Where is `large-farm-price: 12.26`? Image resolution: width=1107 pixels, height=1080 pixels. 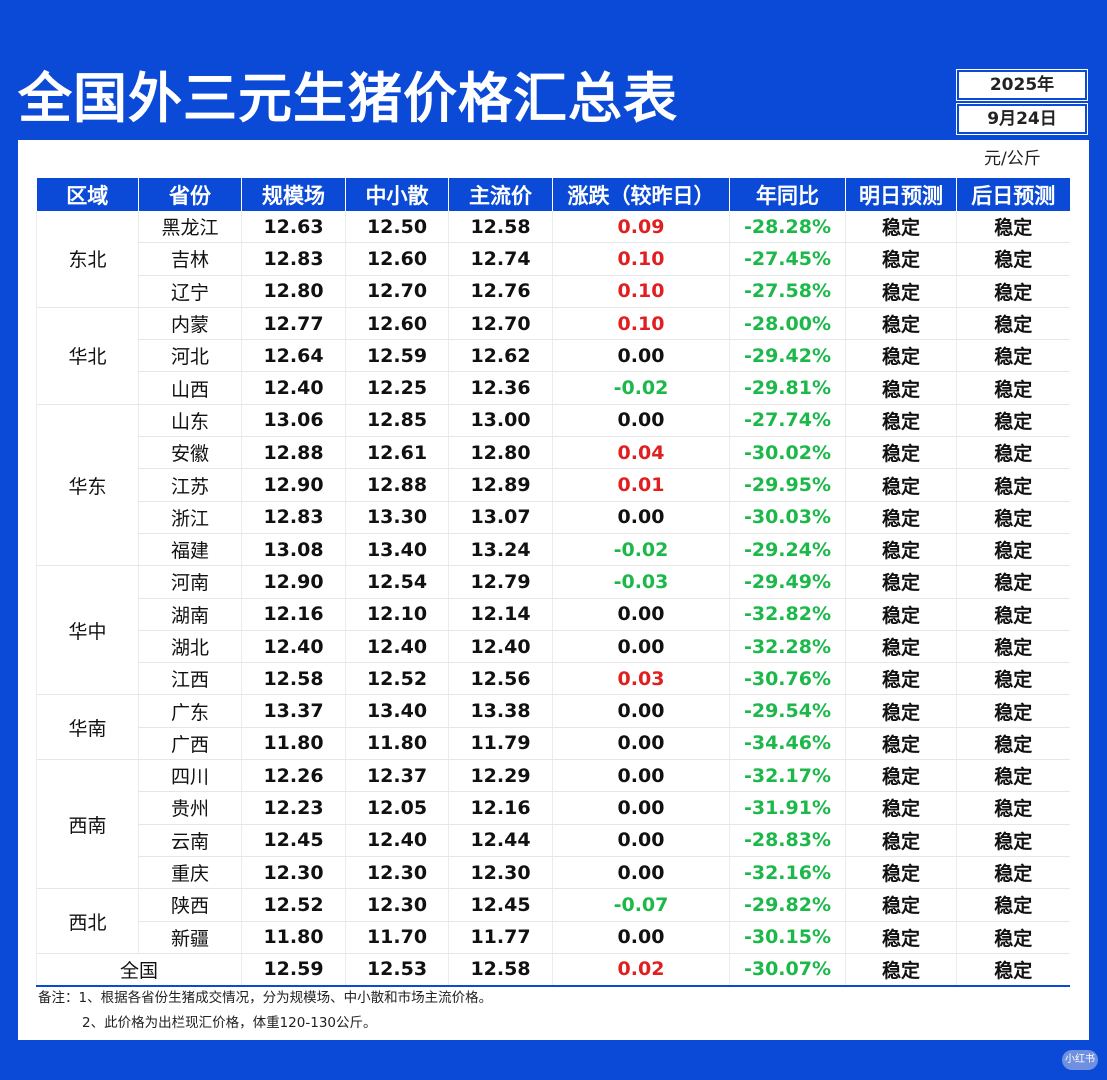 large-farm-price: 12.26 is located at coordinates (293, 776).